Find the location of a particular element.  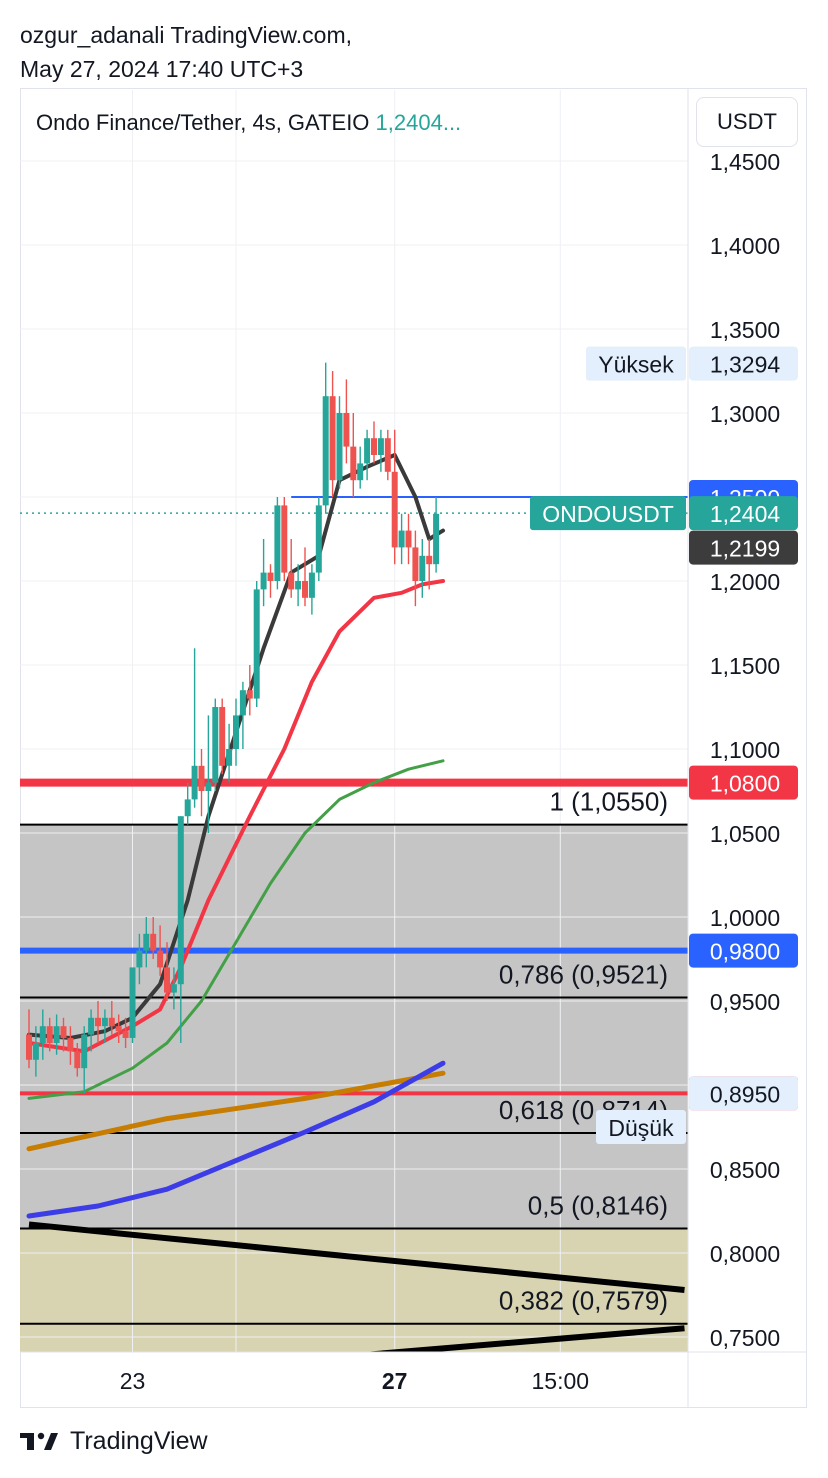

wedge-upper-line is located at coordinates (356, 1257).